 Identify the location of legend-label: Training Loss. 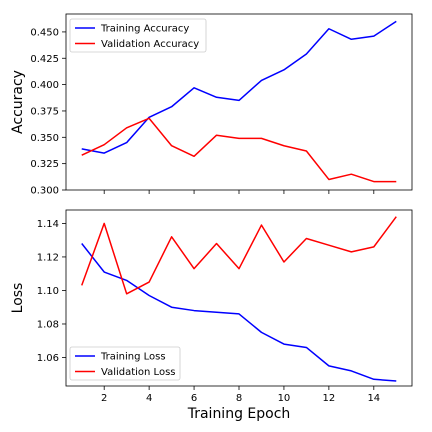
(133, 357).